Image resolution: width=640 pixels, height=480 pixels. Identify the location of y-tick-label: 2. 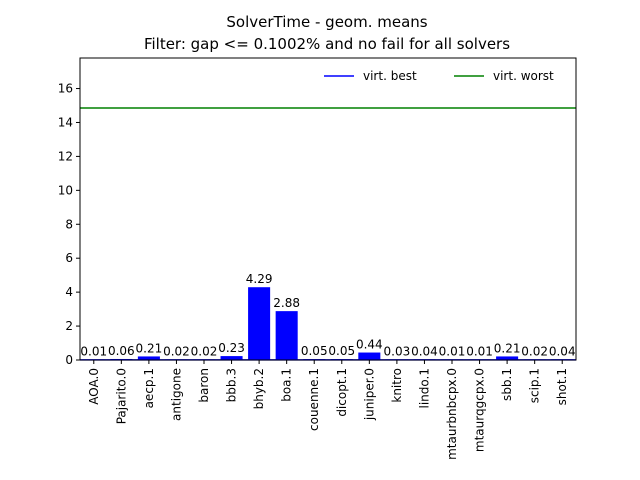
(69, 326).